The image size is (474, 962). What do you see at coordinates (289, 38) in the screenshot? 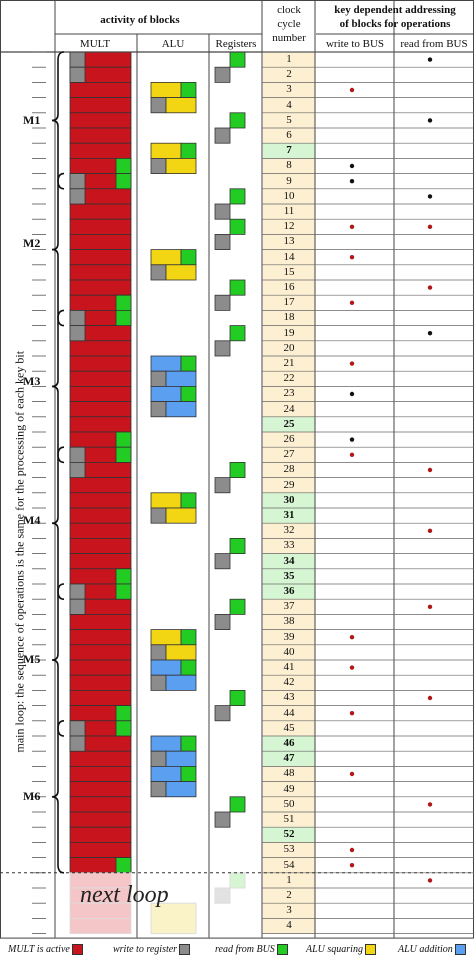
I see `header-clock-3: number` at bounding box center [289, 38].